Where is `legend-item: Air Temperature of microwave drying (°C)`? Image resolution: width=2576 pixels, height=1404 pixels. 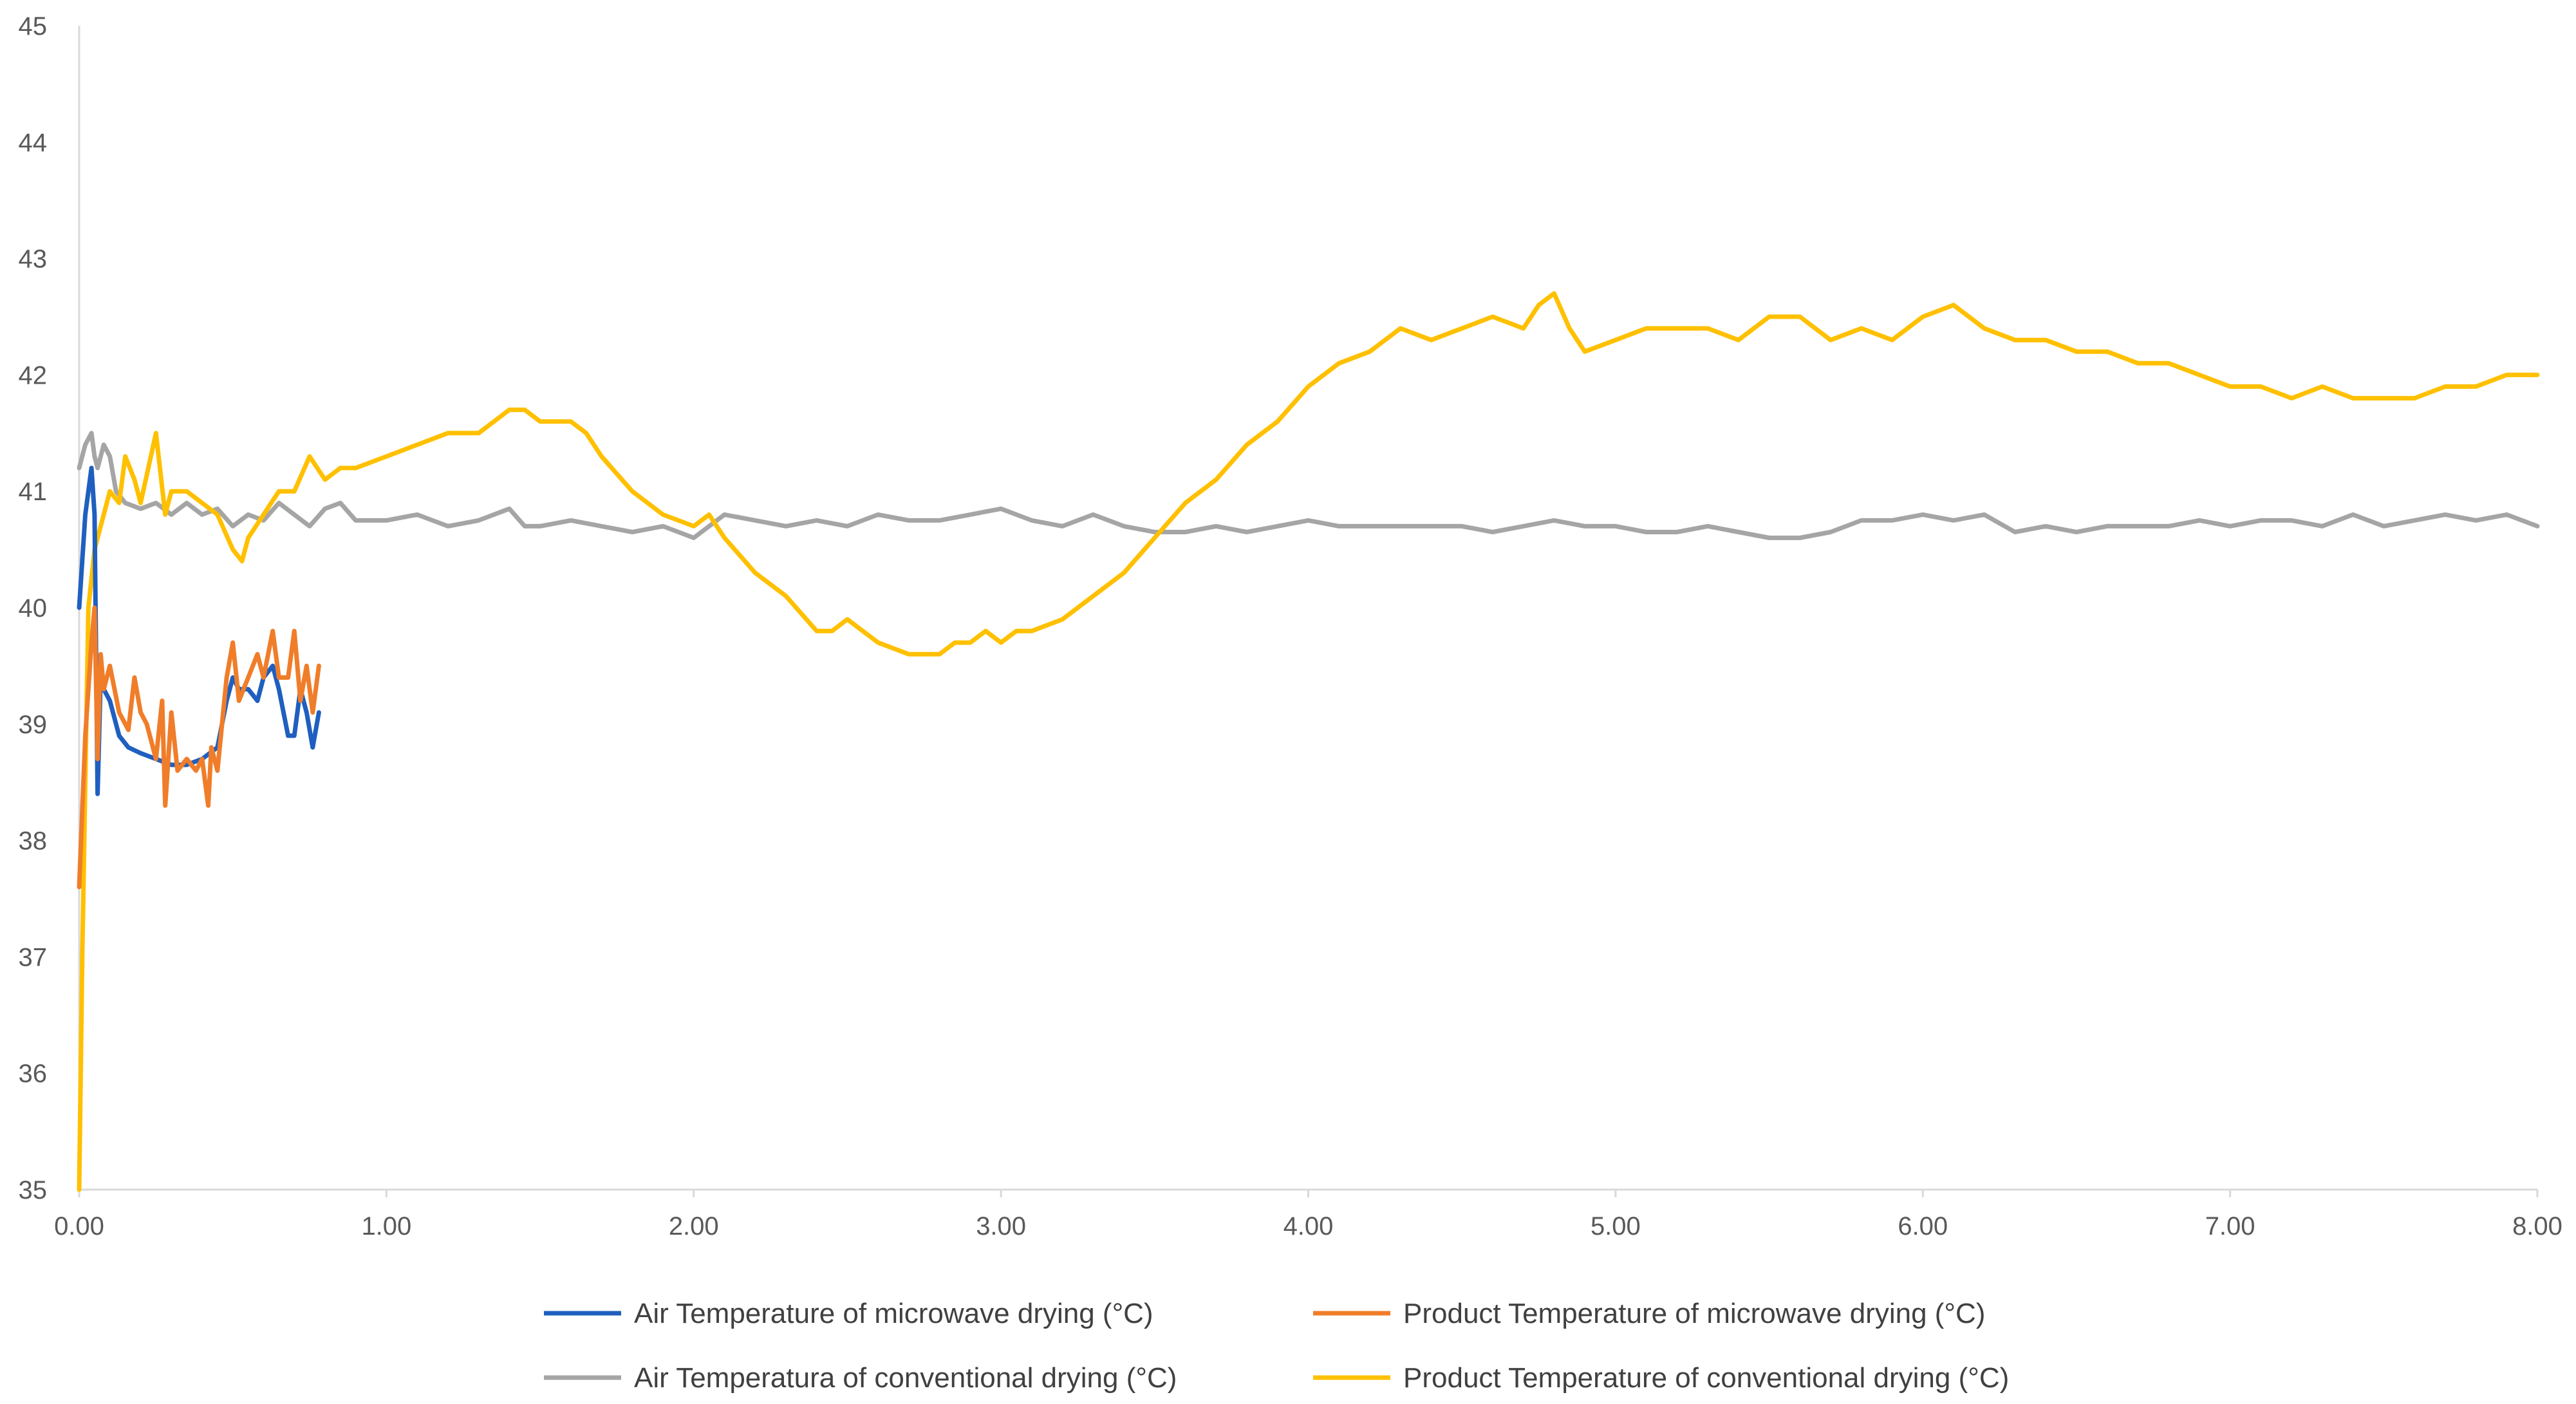
legend-item: Air Temperature of microwave drying (°C) is located at coordinates (848, 1313).